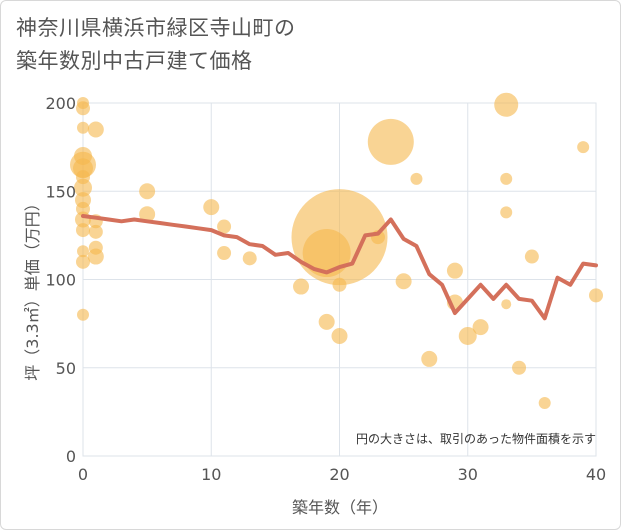 The image size is (621, 530). What do you see at coordinates (596, 474) in the screenshot?
I see `x-tick-label: 40` at bounding box center [596, 474].